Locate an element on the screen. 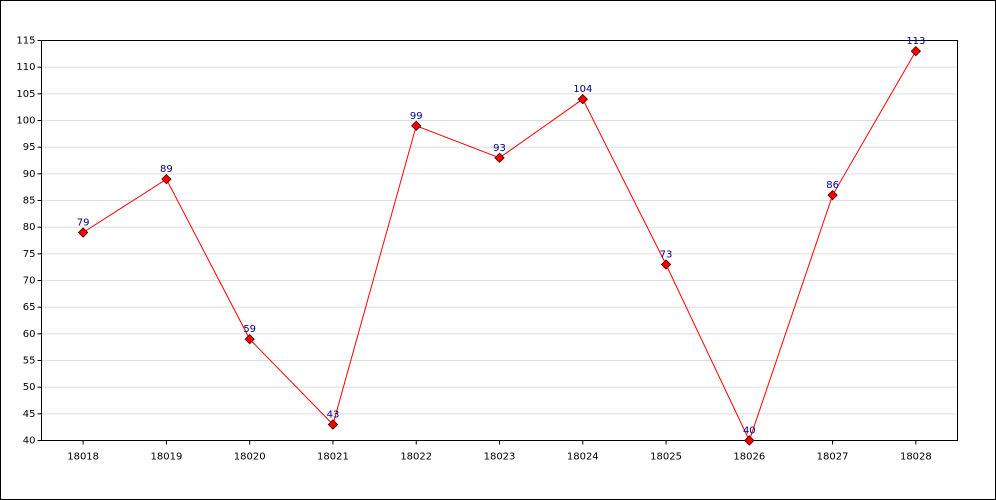 The image size is (996, 500). y-tick-label: 55 is located at coordinates (29, 361).